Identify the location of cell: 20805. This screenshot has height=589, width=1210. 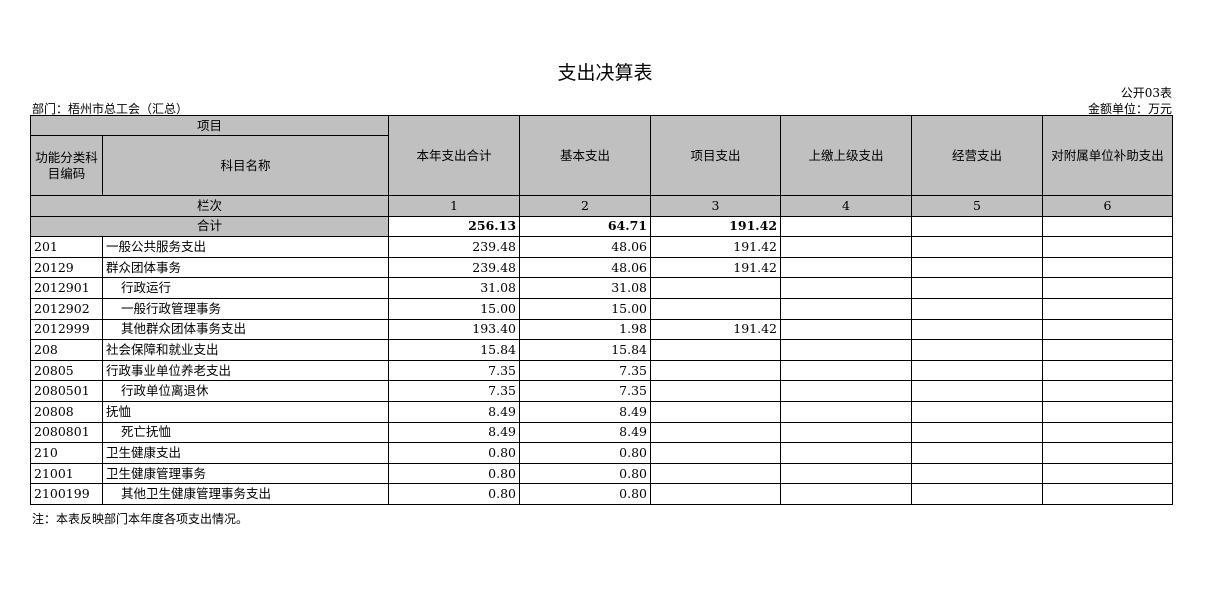
(66, 370).